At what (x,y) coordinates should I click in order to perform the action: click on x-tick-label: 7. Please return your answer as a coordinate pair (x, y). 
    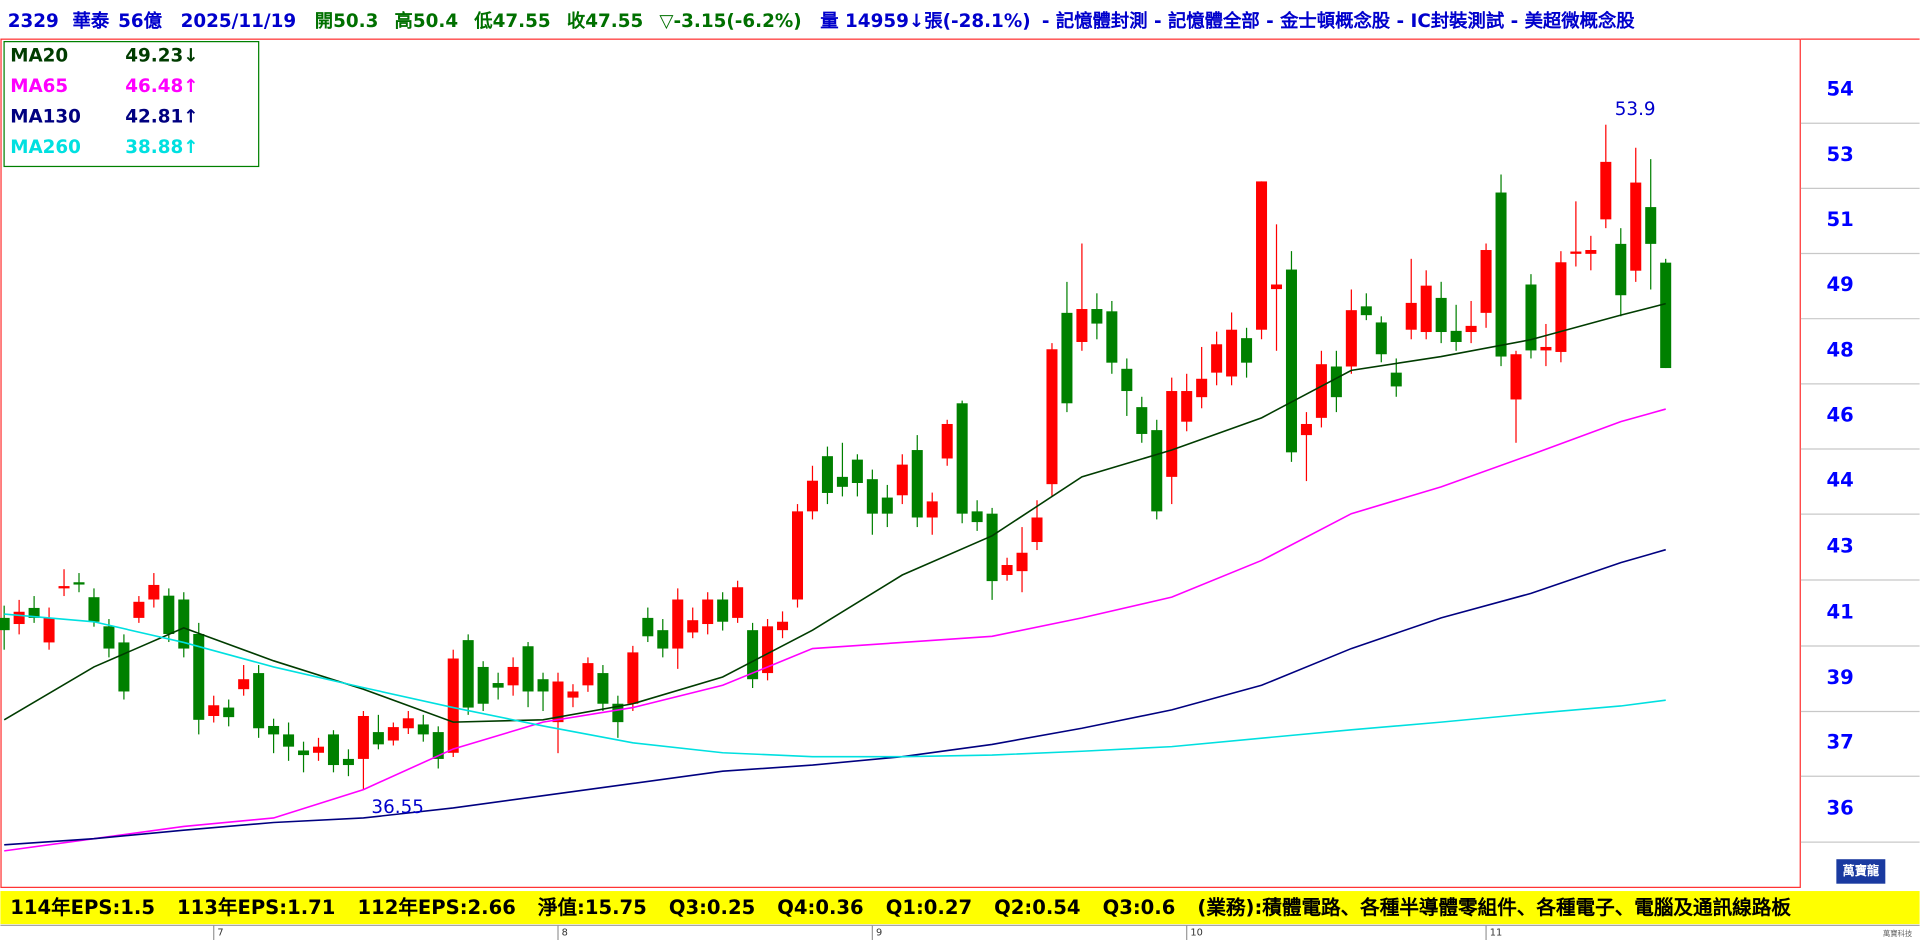
    Looking at the image, I should click on (220, 933).